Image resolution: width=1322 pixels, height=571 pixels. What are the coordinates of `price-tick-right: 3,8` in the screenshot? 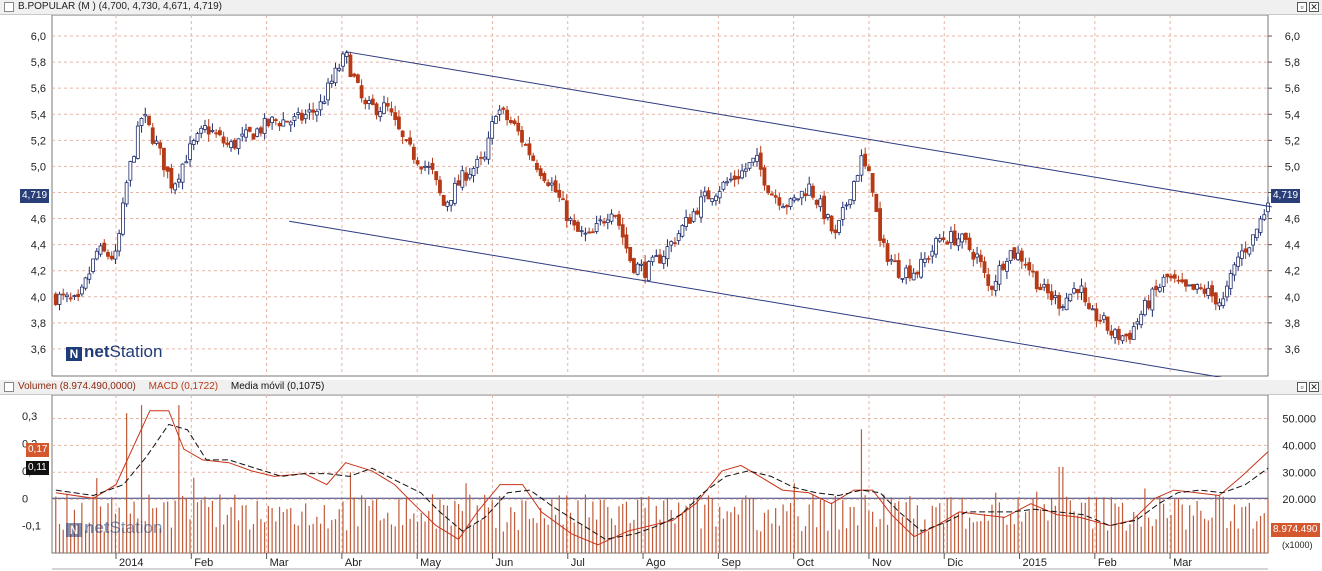 It's located at (1292, 324).